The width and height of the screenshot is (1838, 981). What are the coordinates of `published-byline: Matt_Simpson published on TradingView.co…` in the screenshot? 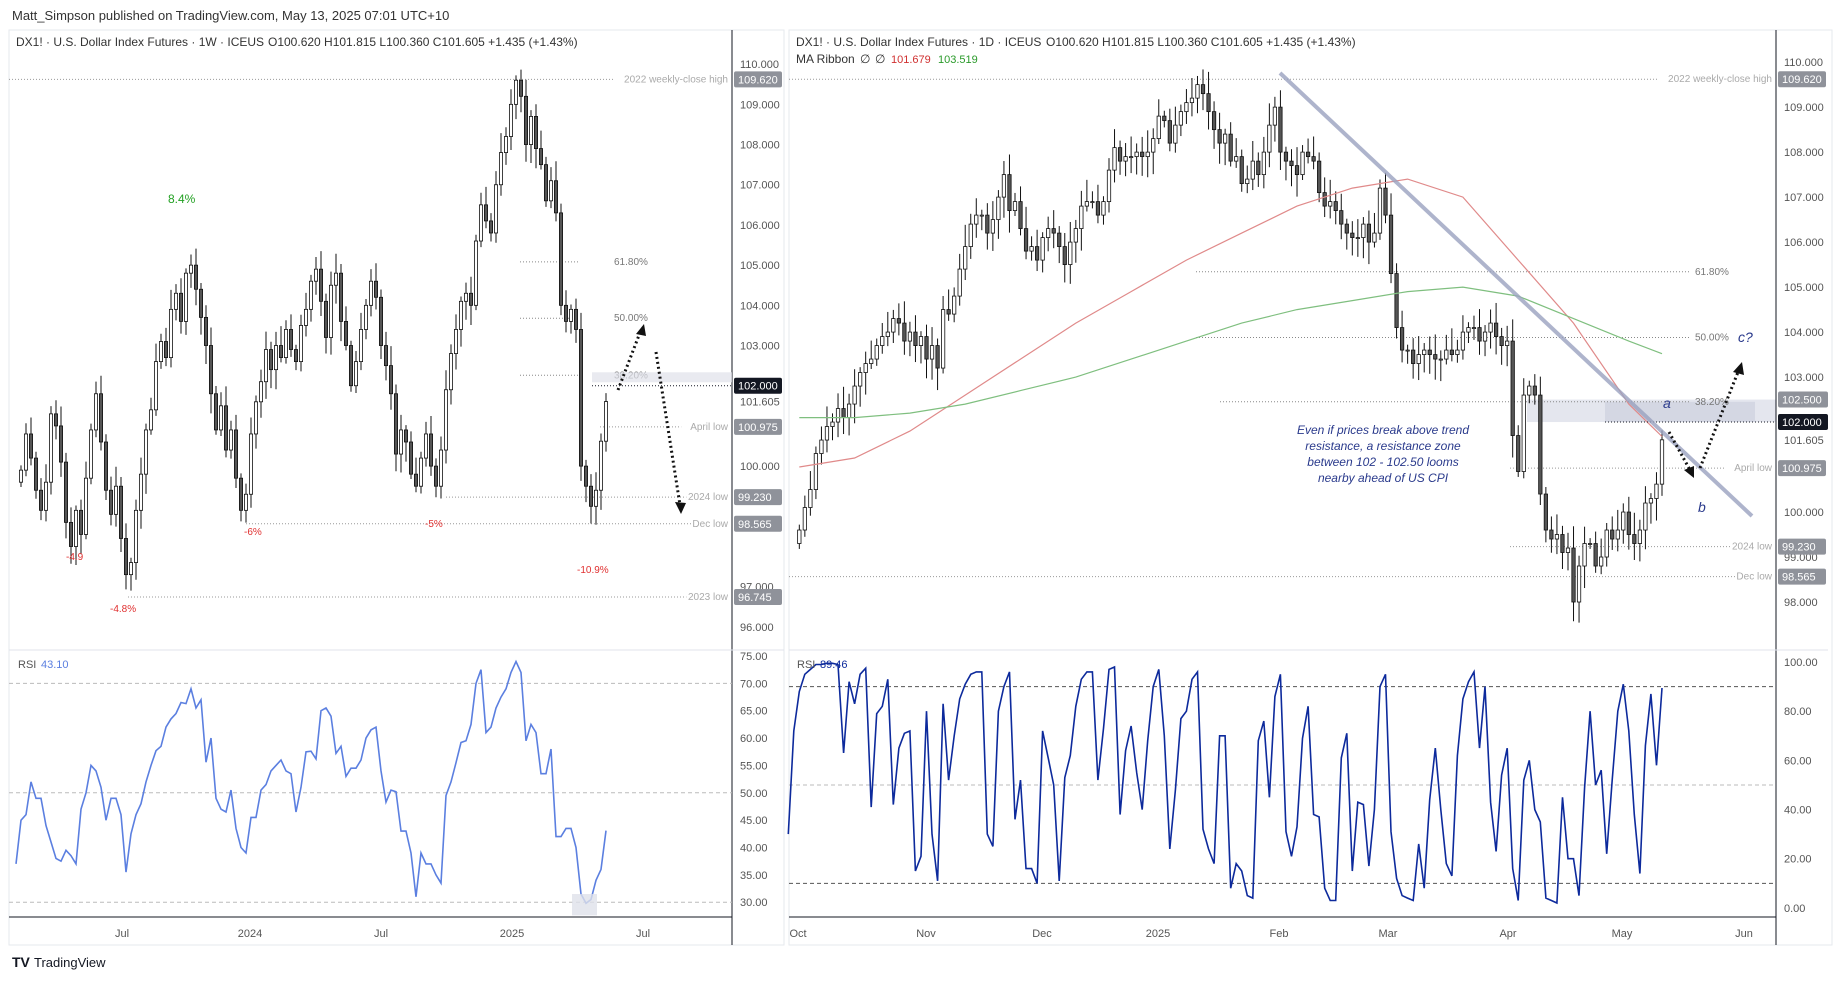 It's located at (230, 15).